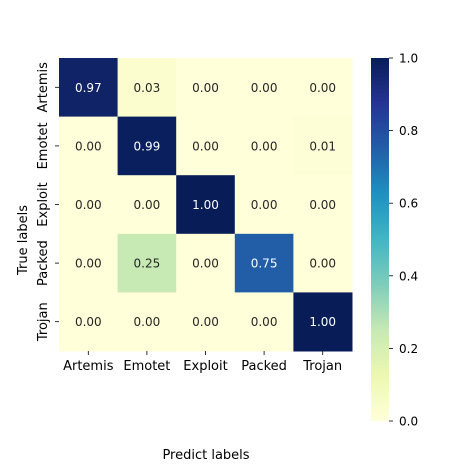 Image resolution: width=474 pixels, height=474 pixels. Describe the element at coordinates (205, 366) in the screenshot. I see `x-tick-label: Exploit` at that location.